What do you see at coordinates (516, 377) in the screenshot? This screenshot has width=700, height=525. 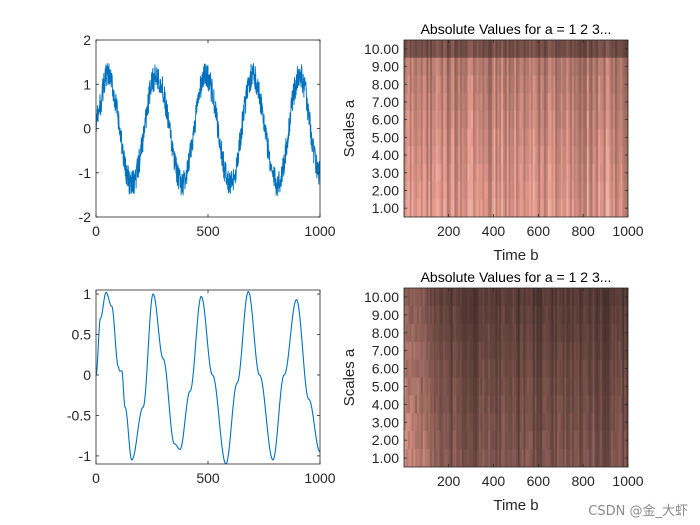 I see `axes-box` at bounding box center [516, 377].